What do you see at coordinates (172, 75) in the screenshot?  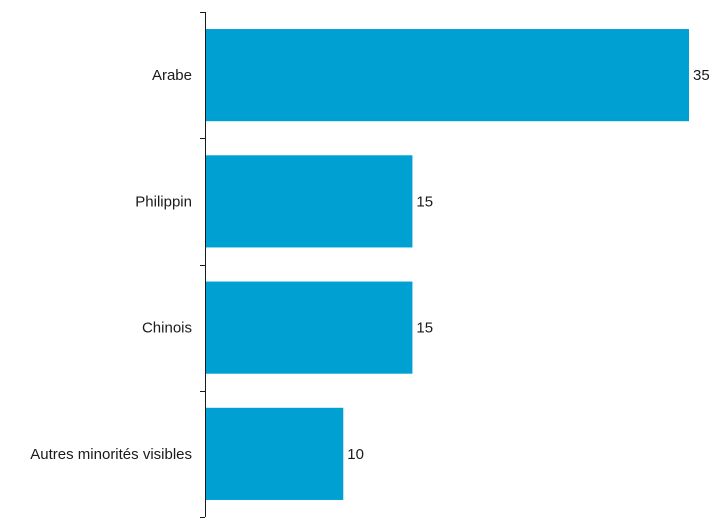 I see `category-label: Arabe` at bounding box center [172, 75].